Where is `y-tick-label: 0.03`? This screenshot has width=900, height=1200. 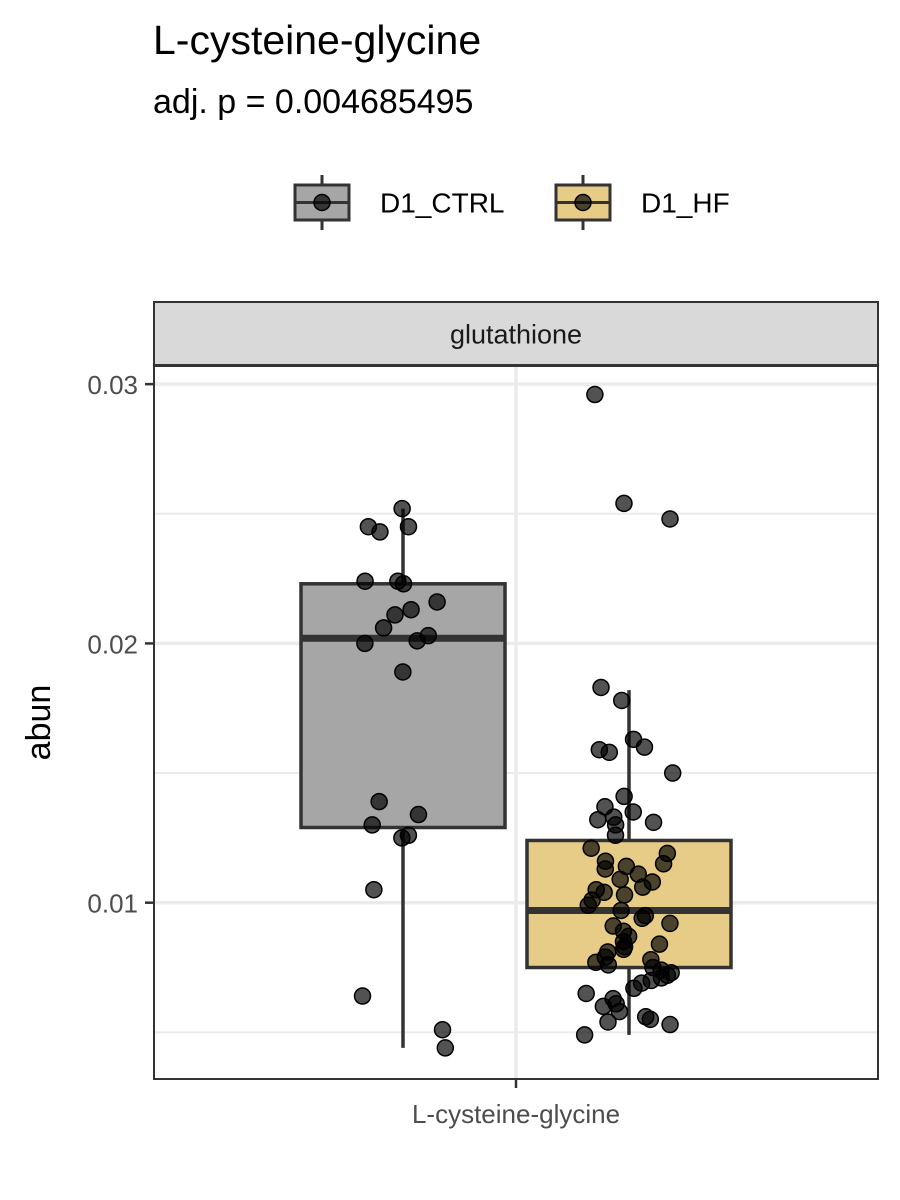 y-tick-label: 0.03 is located at coordinates (112, 385).